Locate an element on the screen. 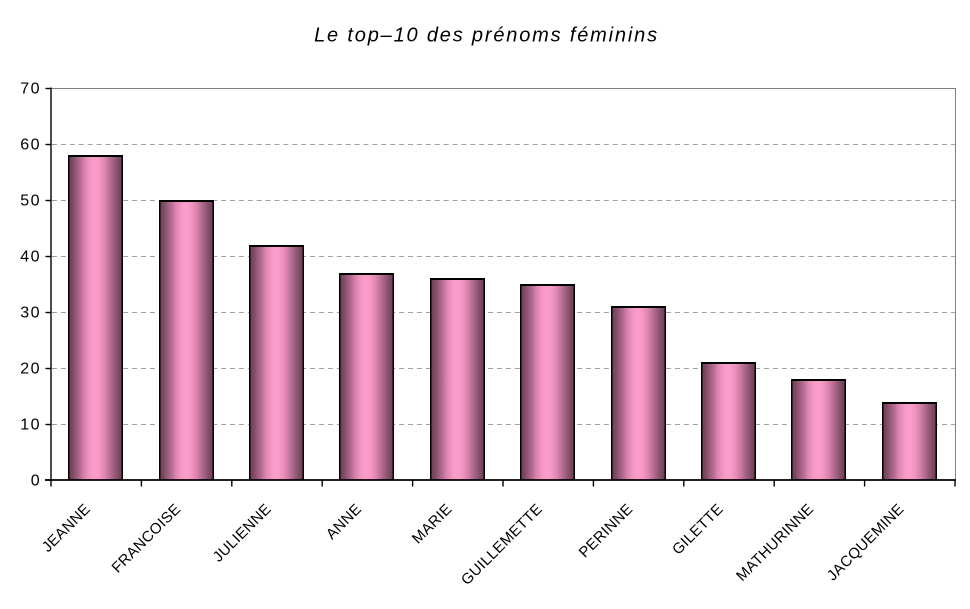  svg-text: 50 is located at coordinates (30, 201).